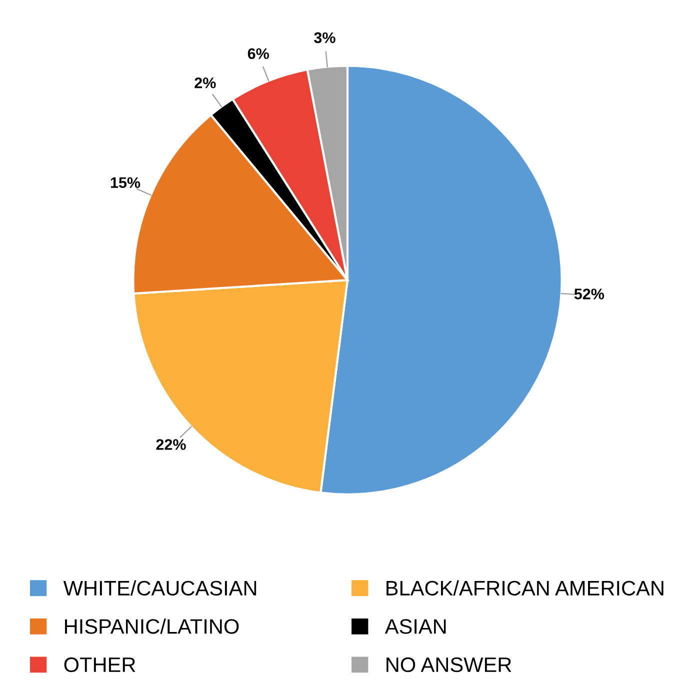  Describe the element at coordinates (125, 182) in the screenshot. I see `data-label: 15%` at that location.